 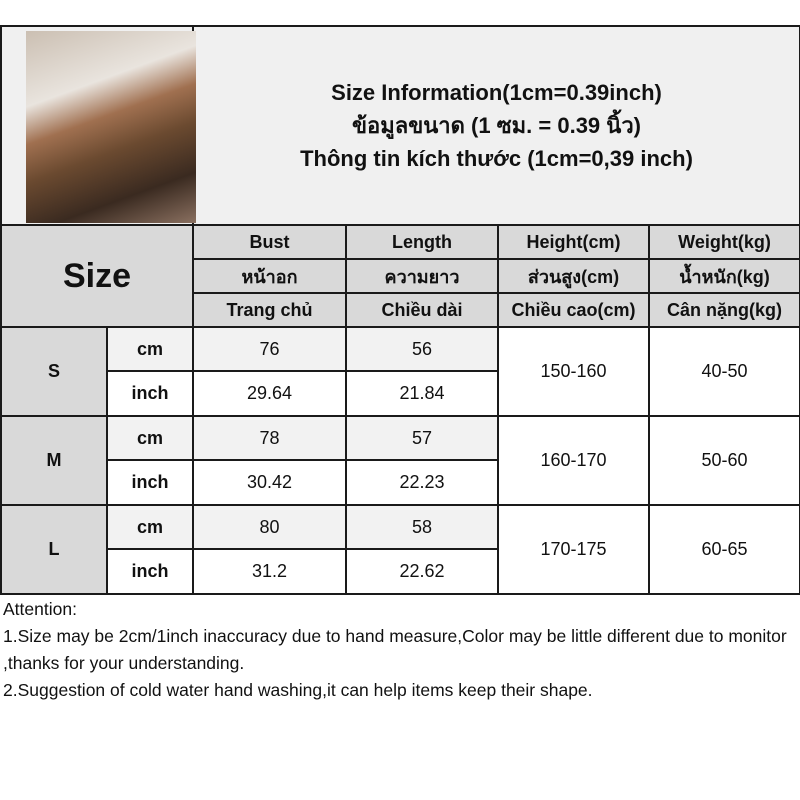 I want to click on product-photo, so click(x=111, y=126).